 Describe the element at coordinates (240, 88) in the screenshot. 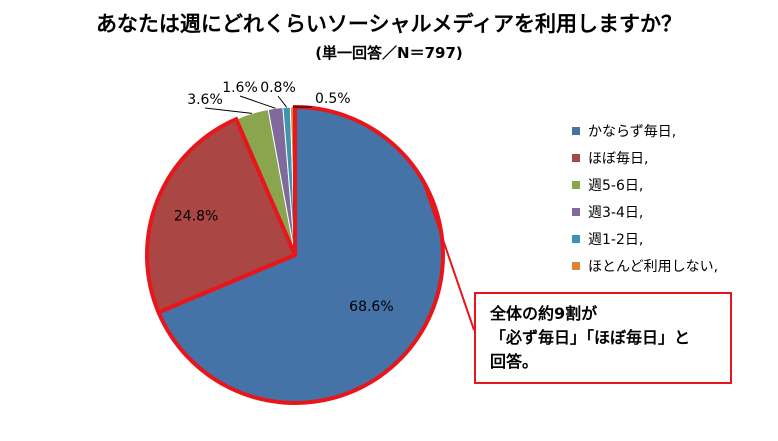

I see `data-label: 1.6%` at that location.